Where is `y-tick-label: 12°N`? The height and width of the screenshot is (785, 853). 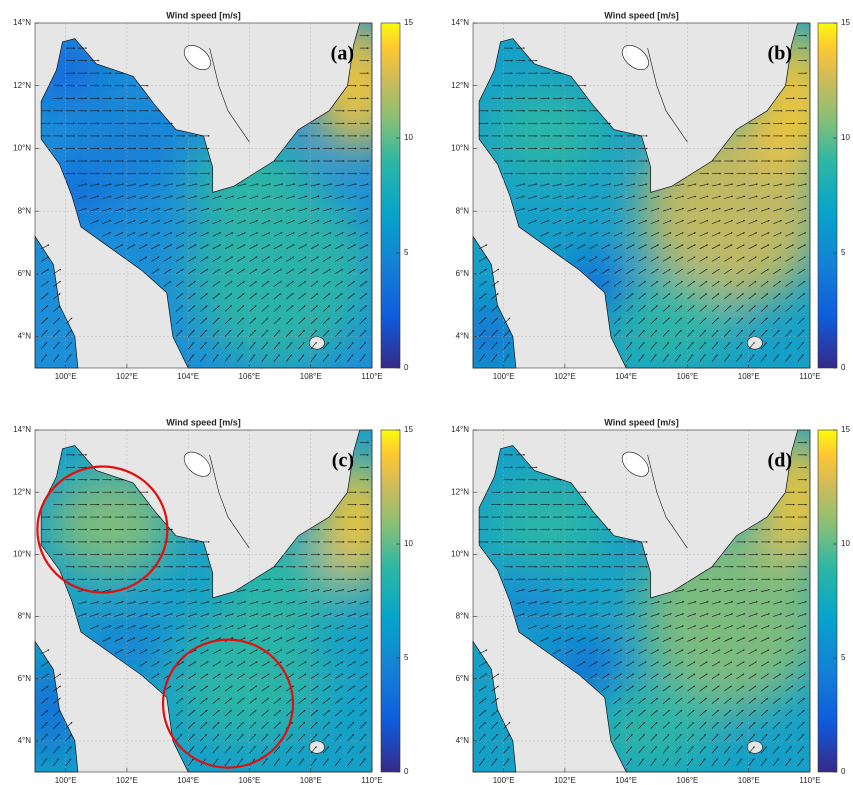 y-tick-label: 12°N is located at coordinates (22, 491).